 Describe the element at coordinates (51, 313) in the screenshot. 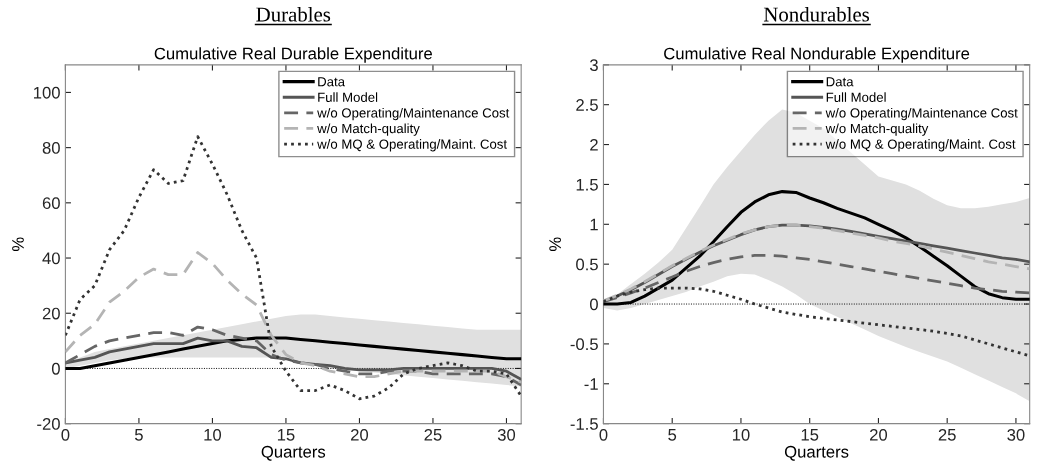

I see `y-tick-label: 20` at that location.